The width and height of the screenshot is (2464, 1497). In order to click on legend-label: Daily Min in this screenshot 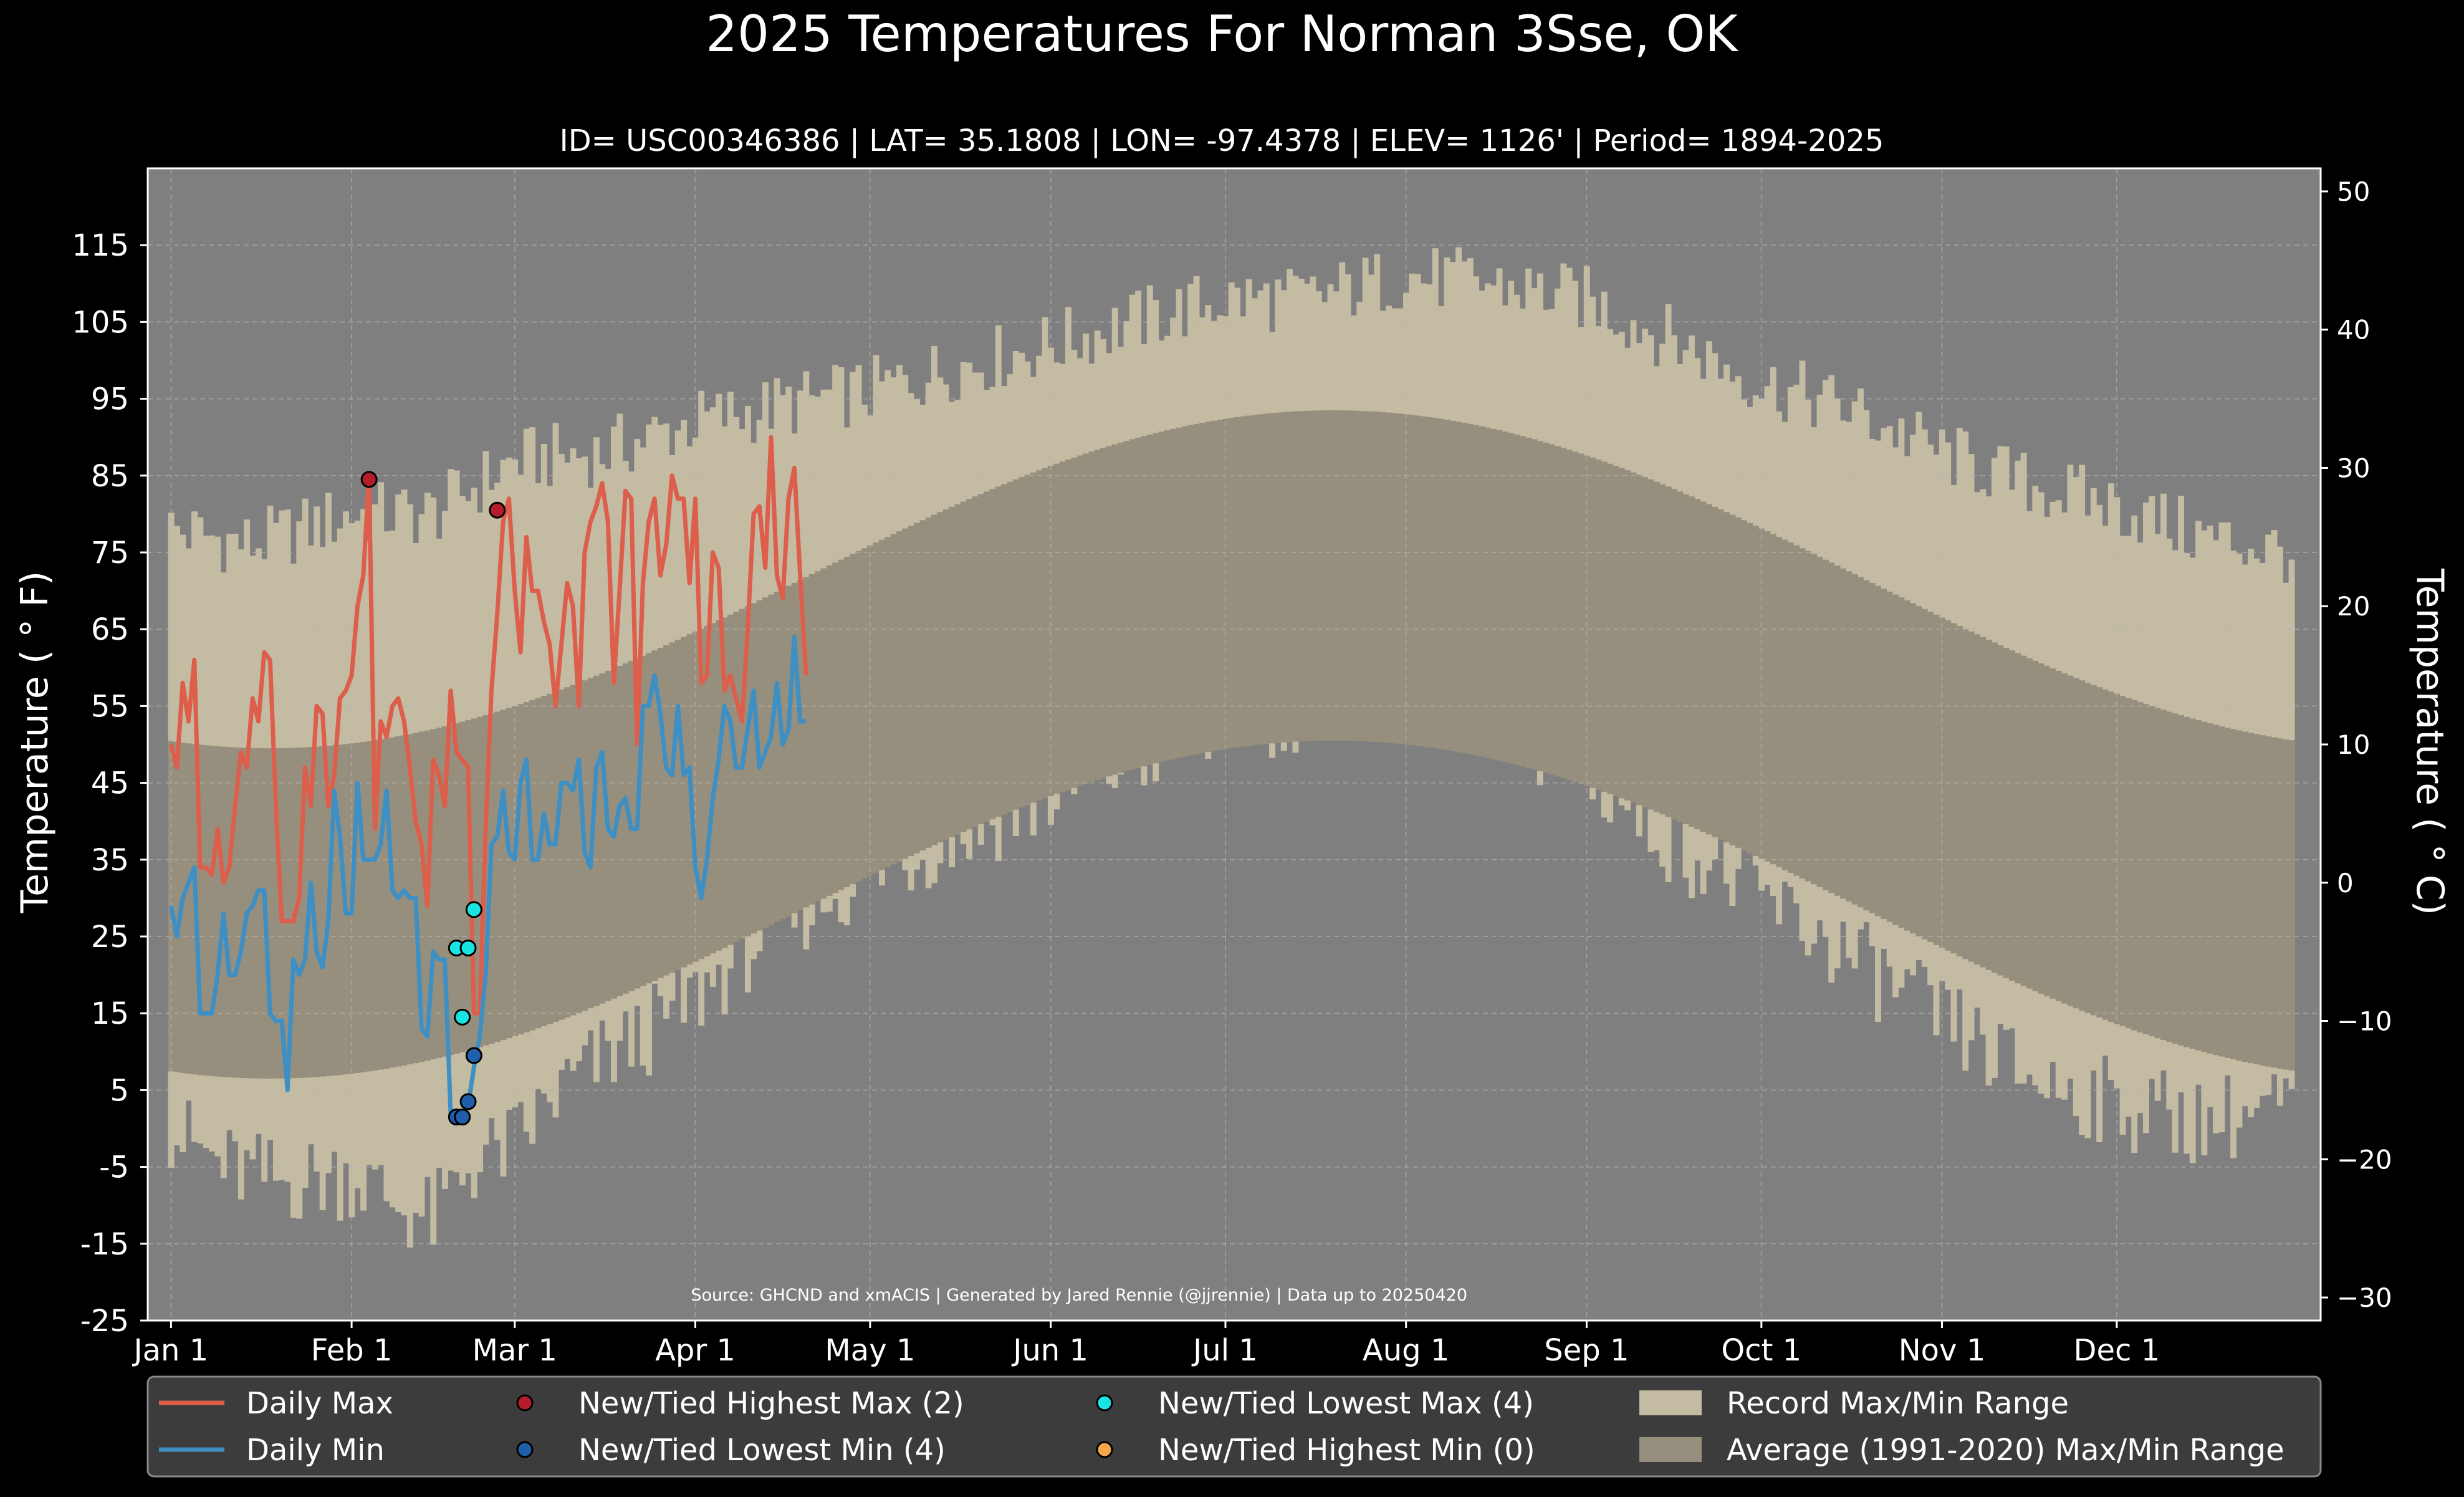, I will do `click(315, 1450)`.